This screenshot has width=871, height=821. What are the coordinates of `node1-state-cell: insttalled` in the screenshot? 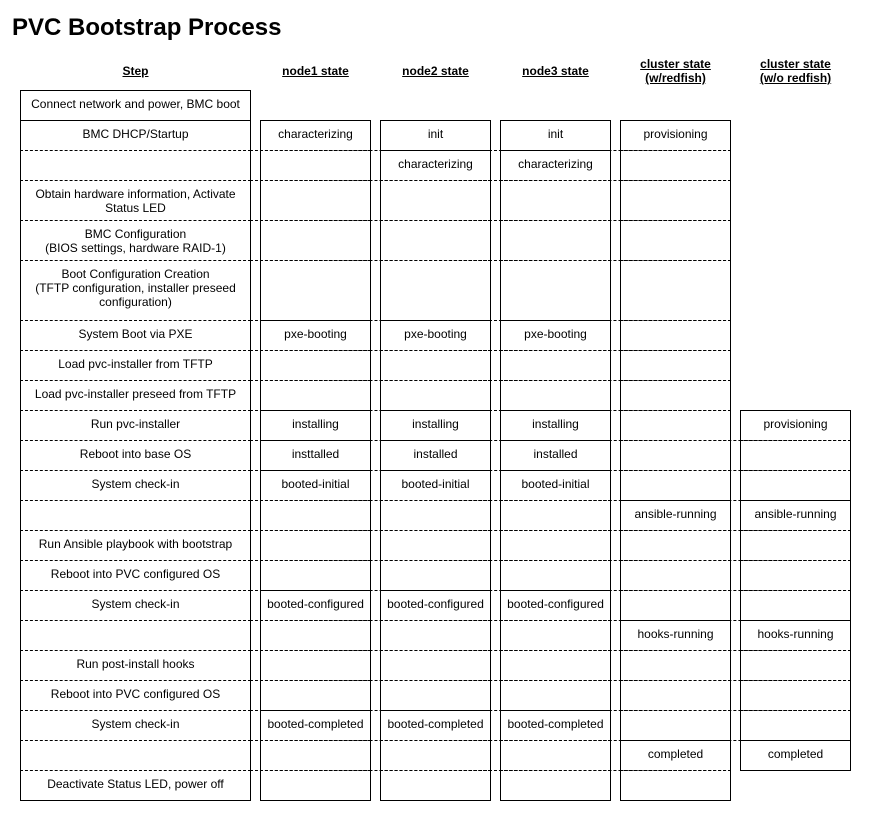 It's located at (315, 455).